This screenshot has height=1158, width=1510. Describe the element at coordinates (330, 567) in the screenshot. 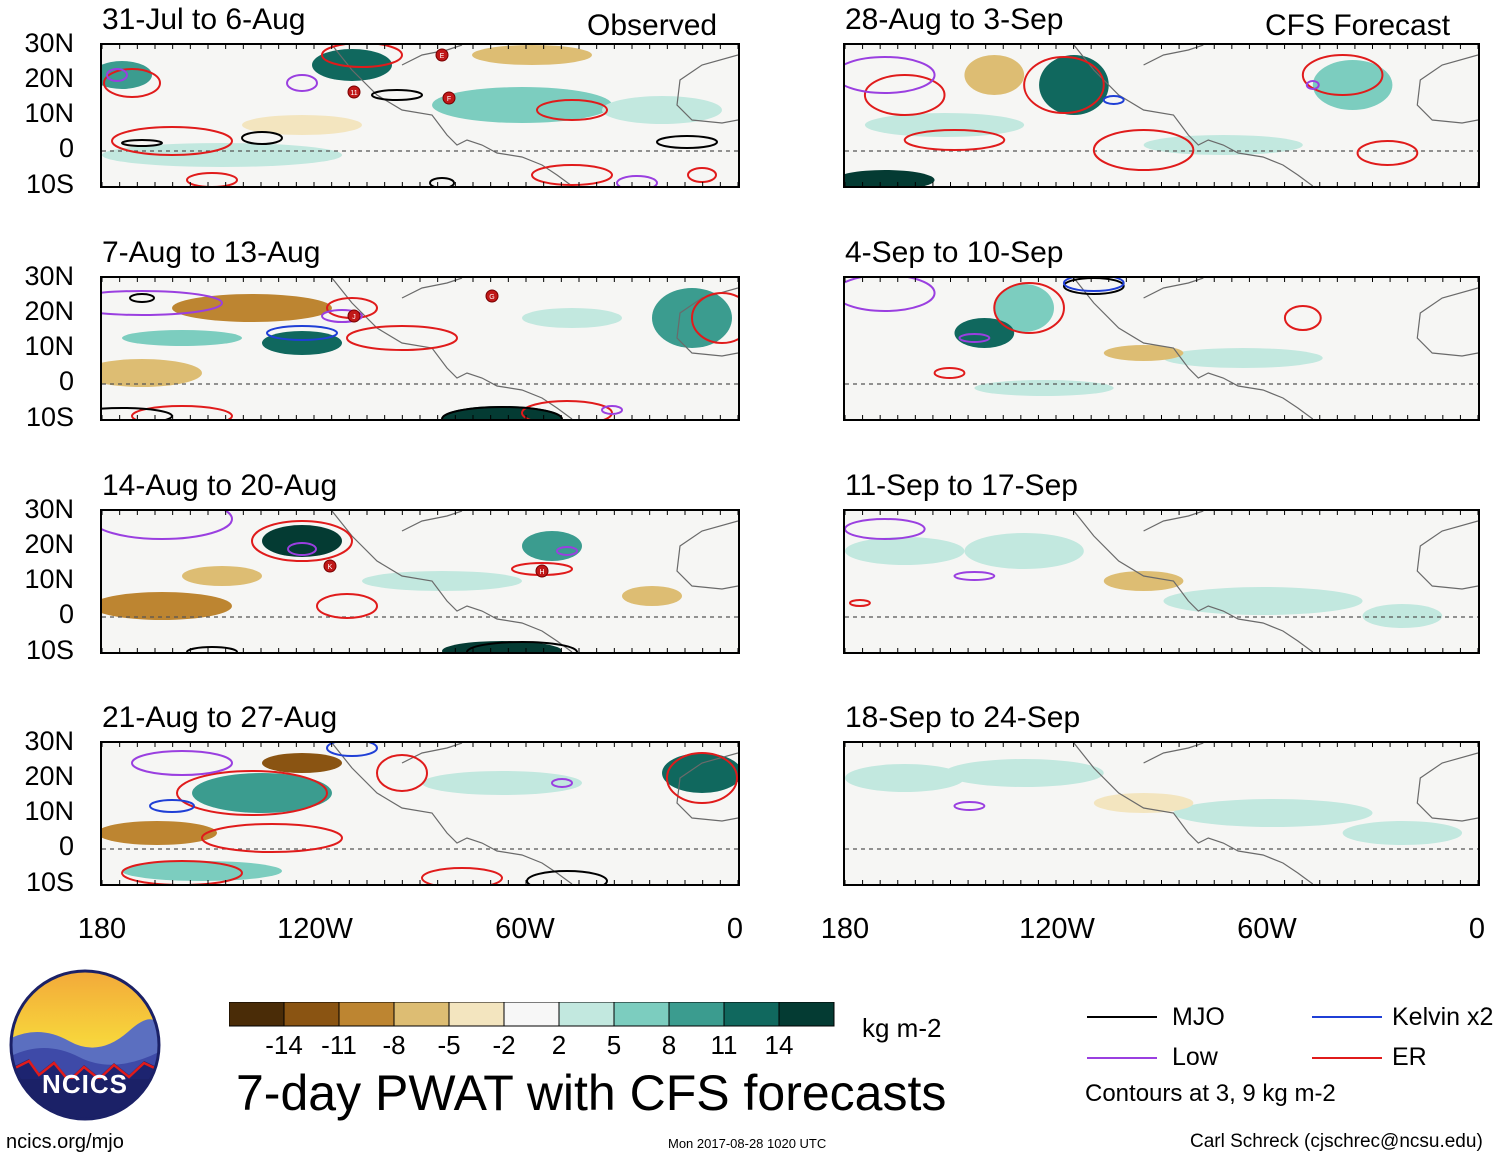

I see `storm-label: K` at that location.